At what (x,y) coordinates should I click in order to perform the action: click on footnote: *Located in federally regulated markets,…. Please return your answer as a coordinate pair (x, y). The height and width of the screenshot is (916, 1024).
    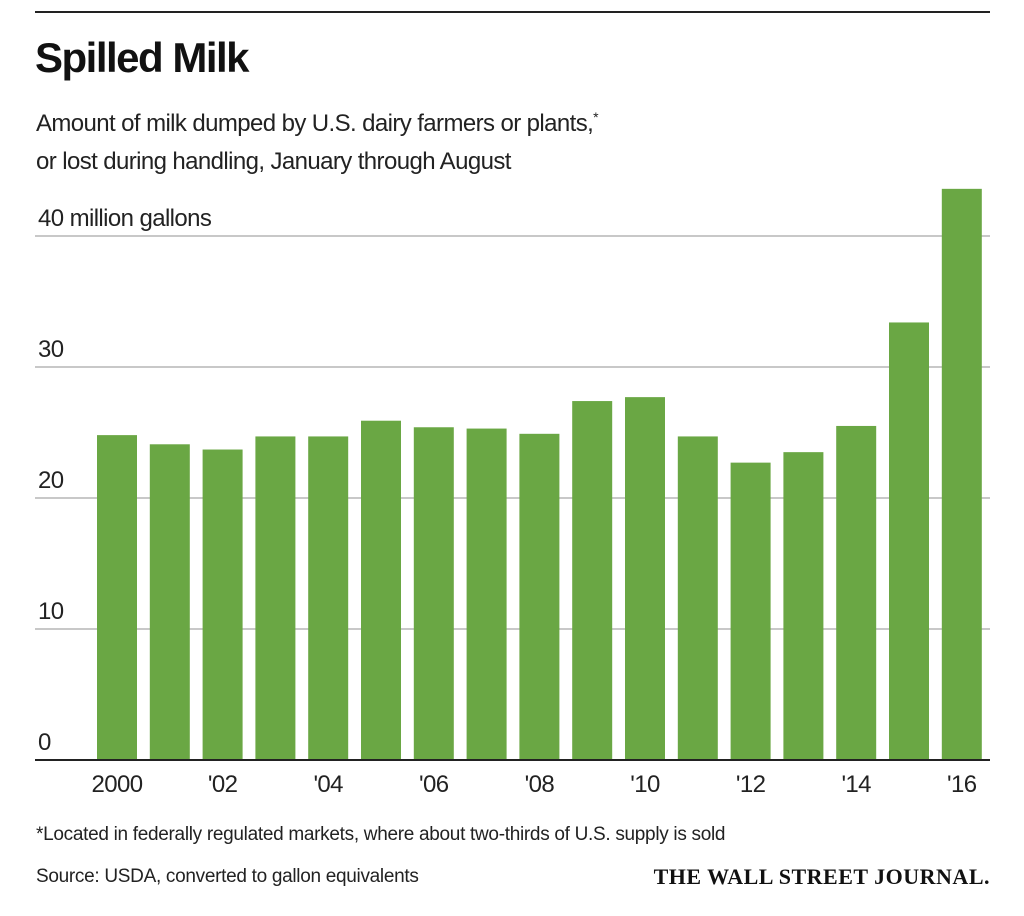
    Looking at the image, I should click on (381, 834).